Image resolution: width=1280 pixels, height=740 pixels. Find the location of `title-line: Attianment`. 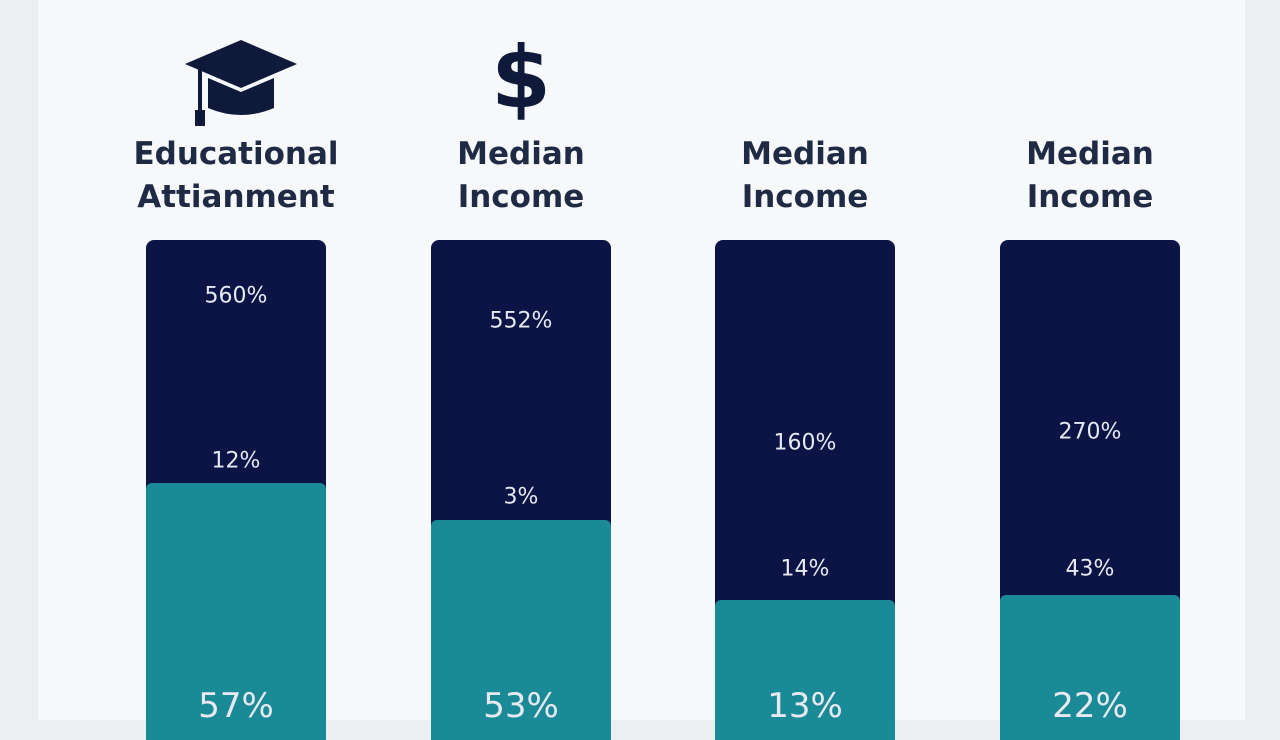

title-line: Attianment is located at coordinates (236, 197).